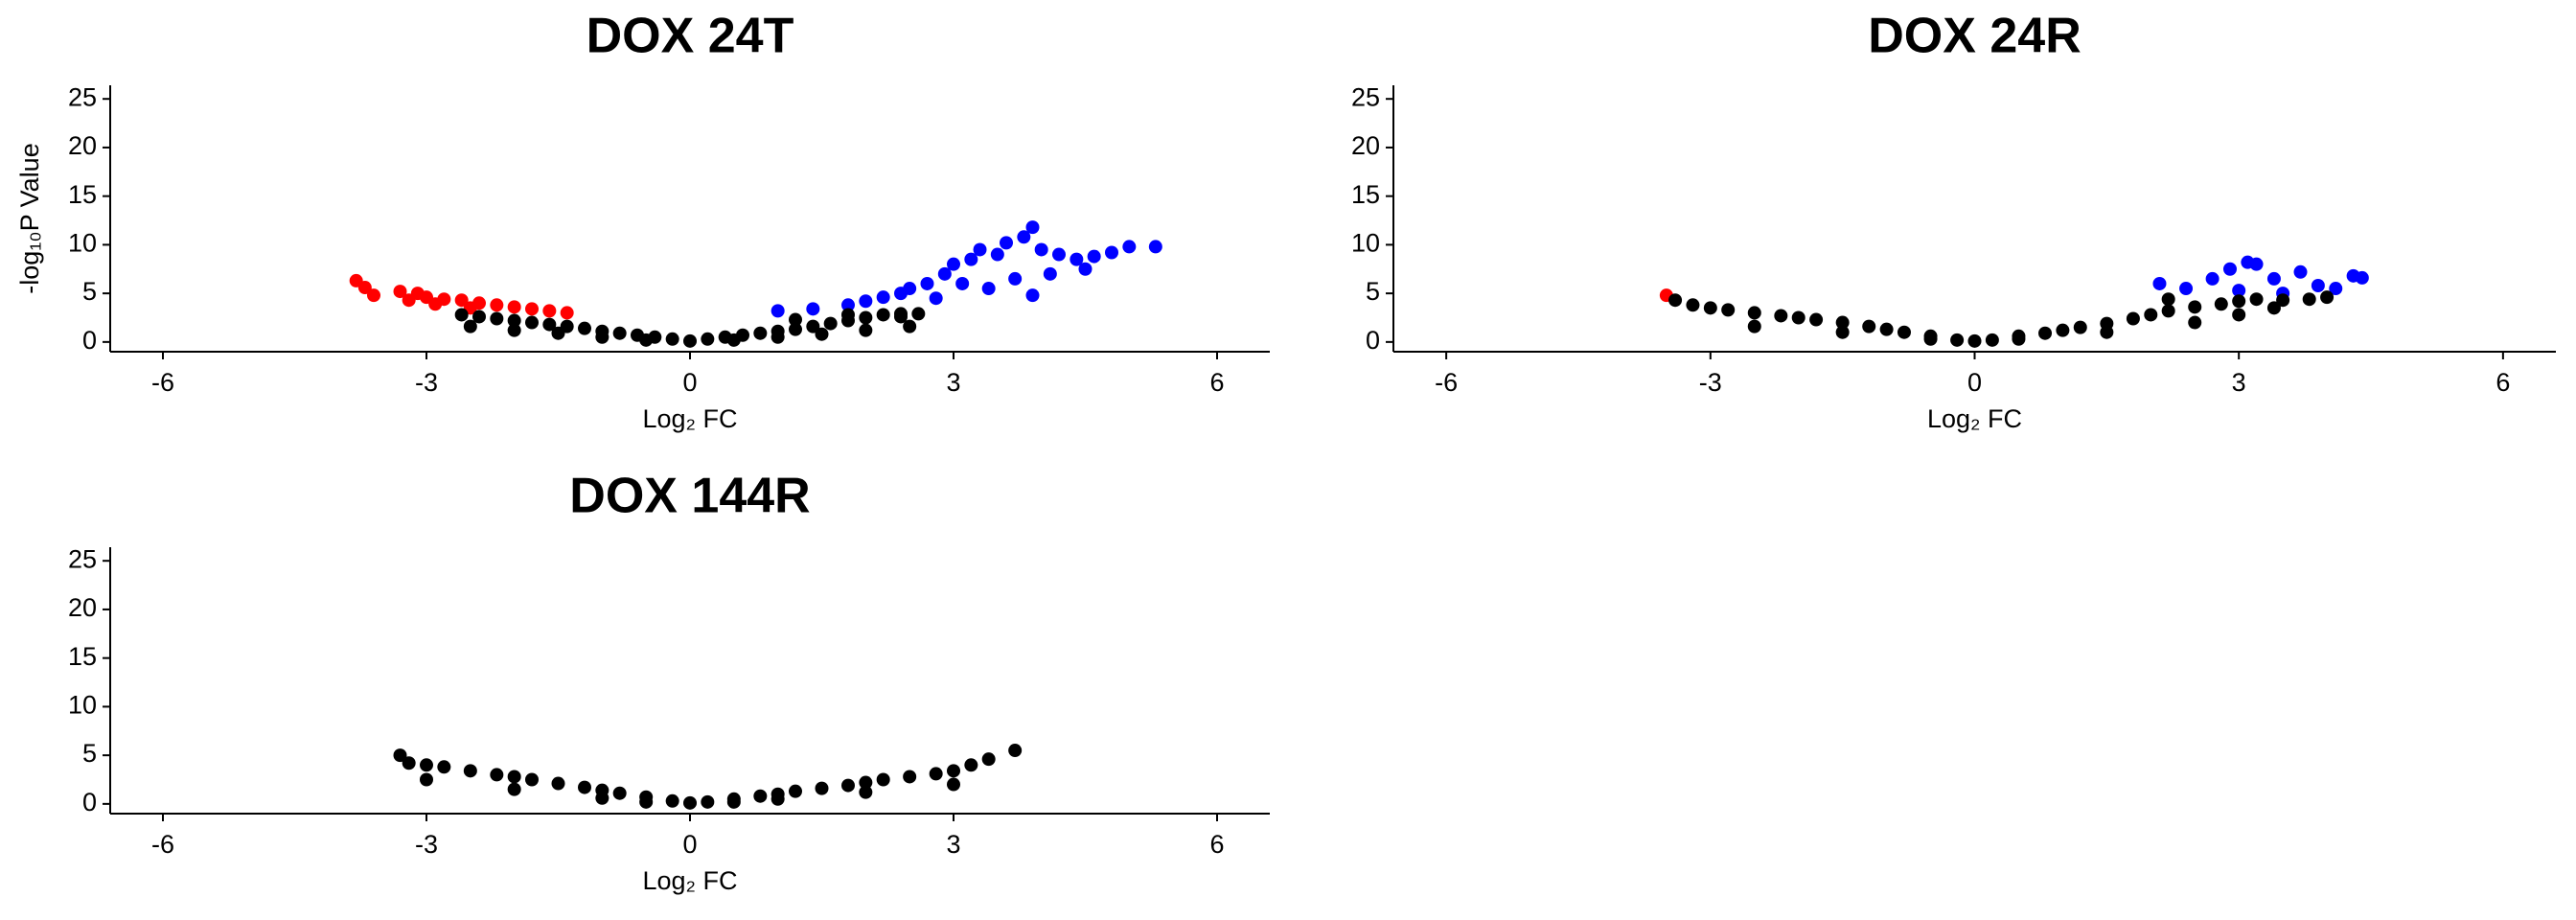 The image size is (2576, 920). I want to click on y-tick-label: 20, so click(82, 607).